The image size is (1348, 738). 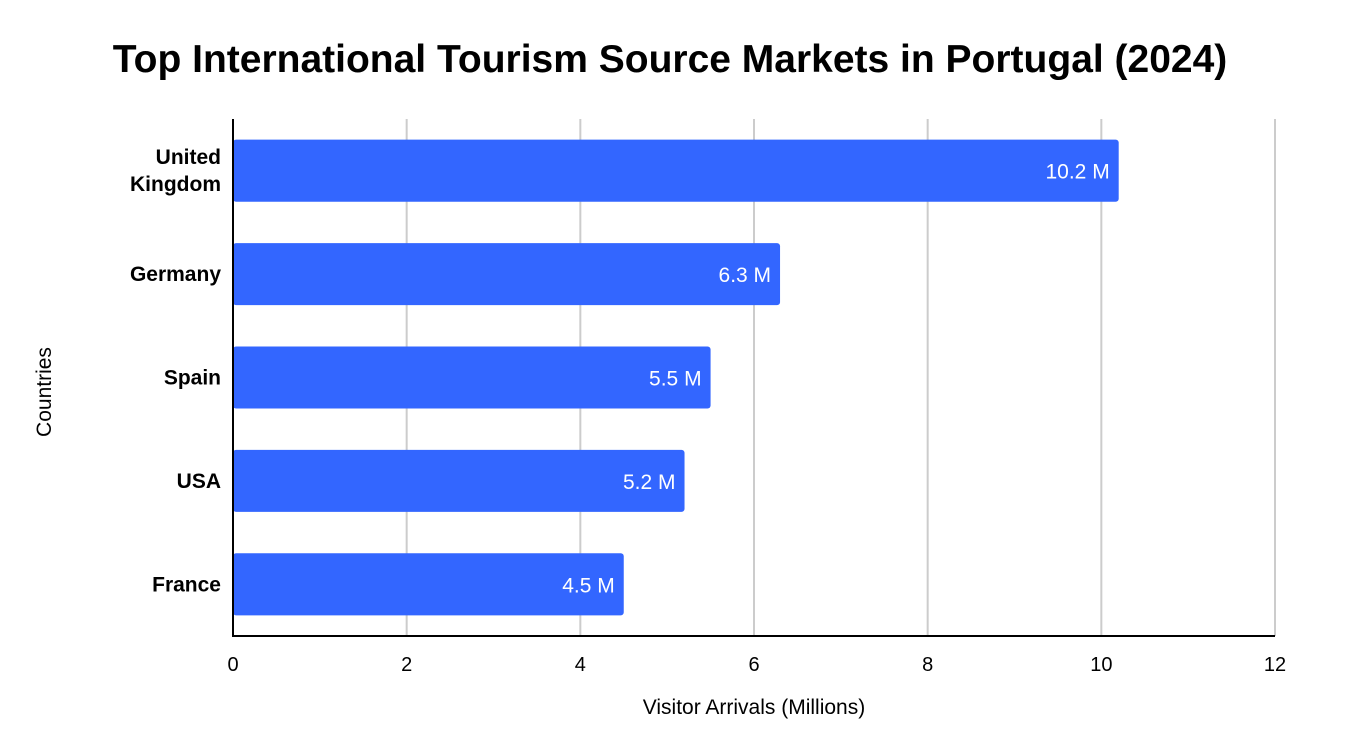 I want to click on x-tick-label: 4, so click(x=580, y=665).